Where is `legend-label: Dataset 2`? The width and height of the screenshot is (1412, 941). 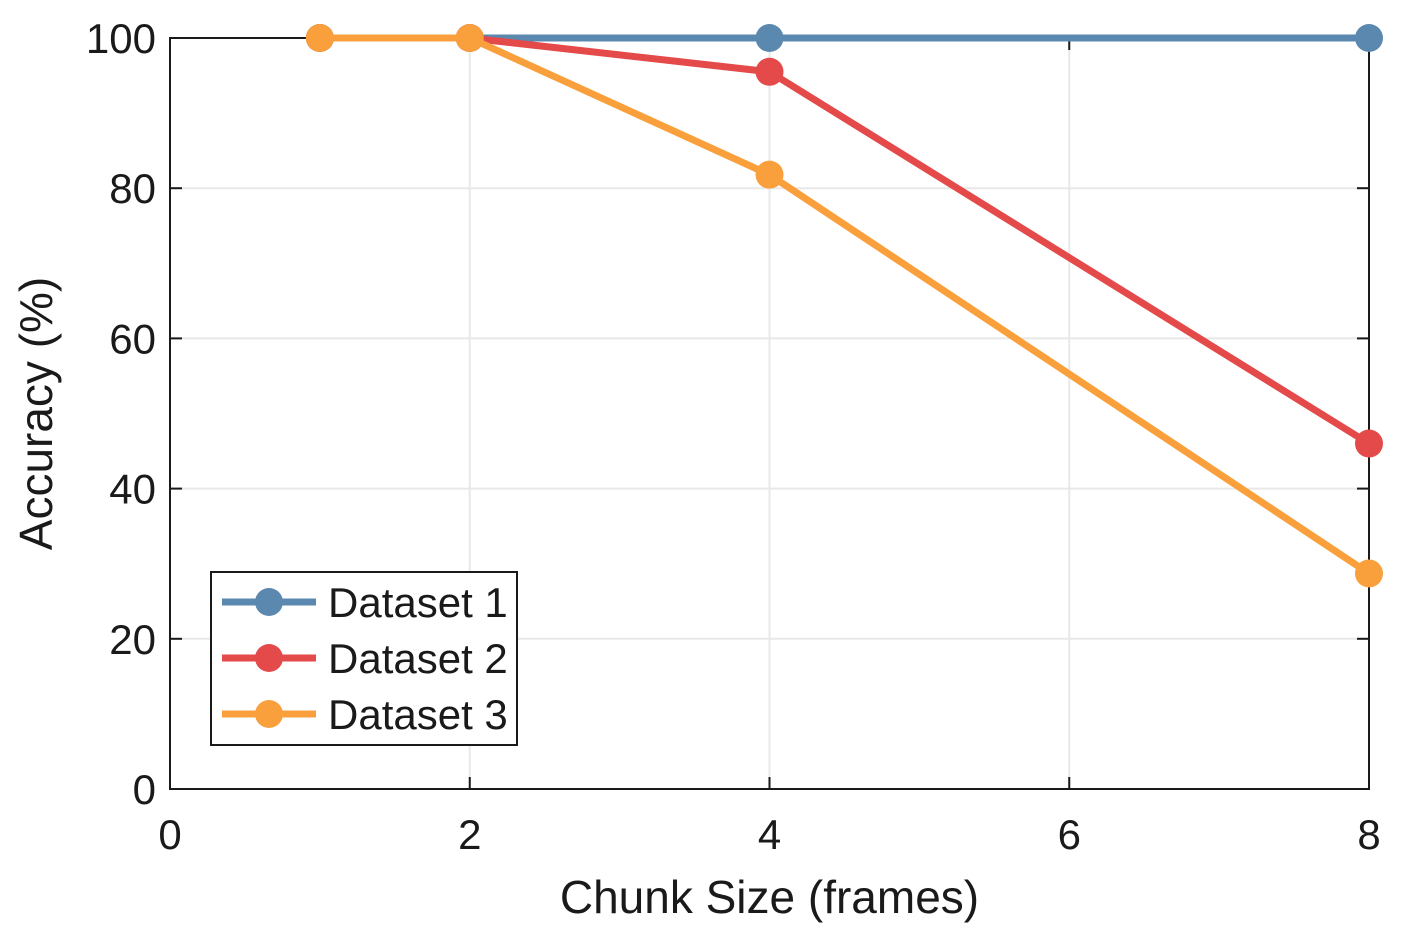
legend-label: Dataset 2 is located at coordinates (418, 658).